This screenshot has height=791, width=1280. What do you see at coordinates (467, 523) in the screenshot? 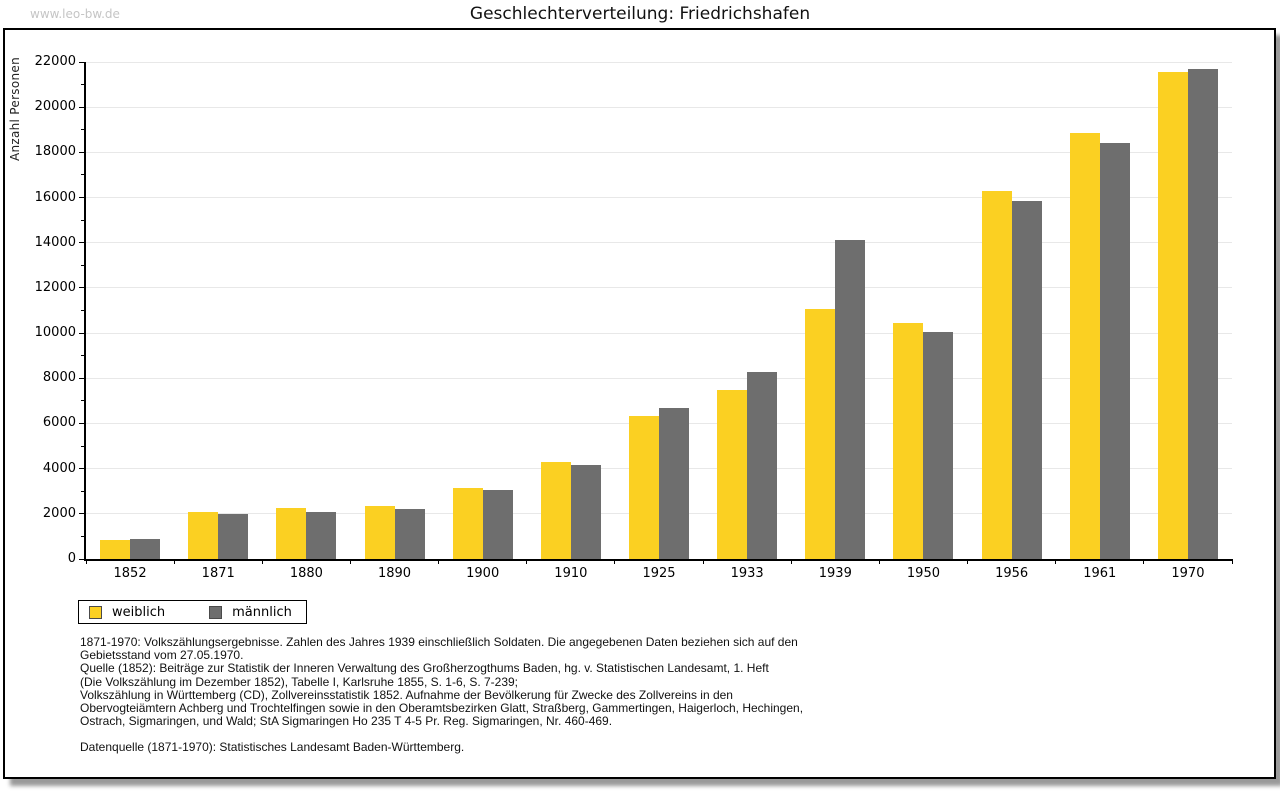
I see `bar-weiblich-1900` at bounding box center [467, 523].